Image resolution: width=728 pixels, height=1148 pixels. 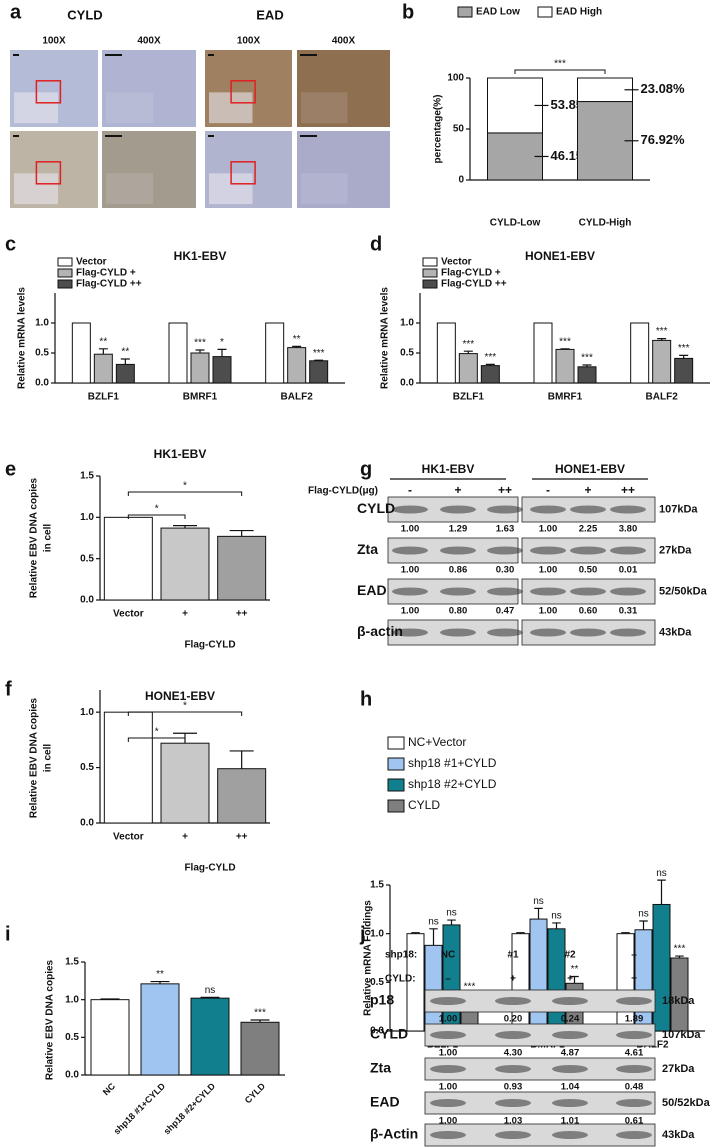 What do you see at coordinates (180, 454) in the screenshot?
I see `chart-title: HK1-EBV` at bounding box center [180, 454].